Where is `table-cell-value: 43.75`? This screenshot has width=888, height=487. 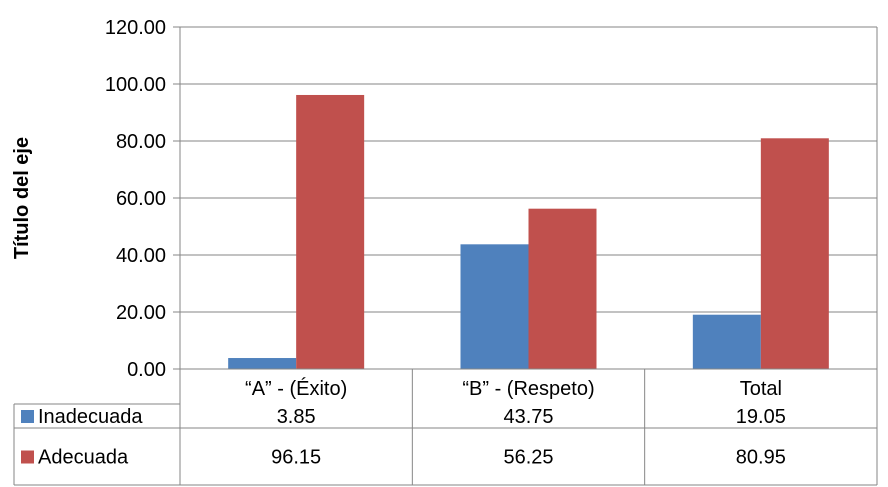 table-cell-value: 43.75 is located at coordinates (528, 417).